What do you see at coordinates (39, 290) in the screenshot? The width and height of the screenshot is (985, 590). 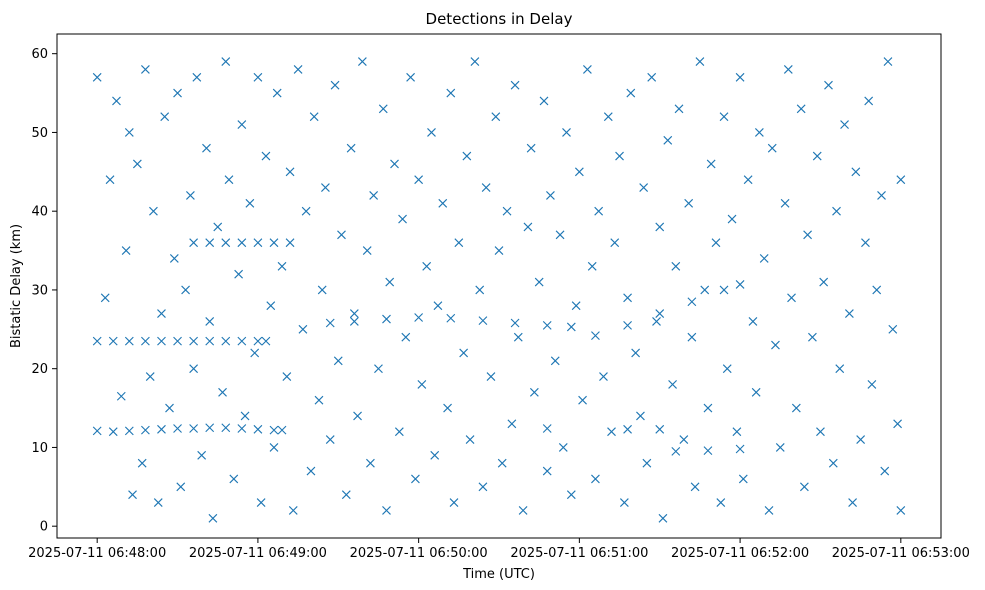 I see `y-tick-label: 30` at bounding box center [39, 290].